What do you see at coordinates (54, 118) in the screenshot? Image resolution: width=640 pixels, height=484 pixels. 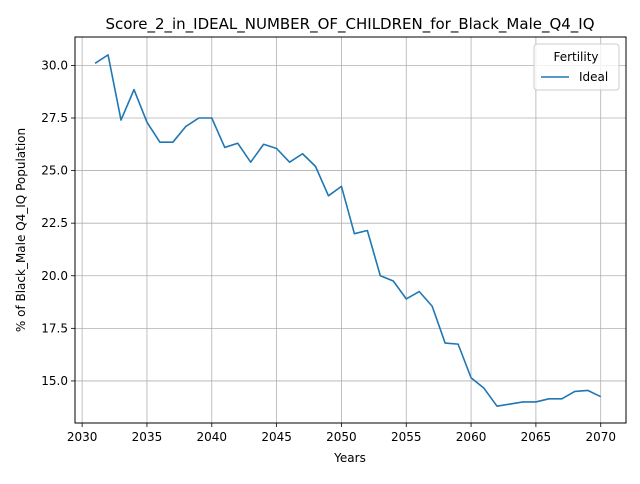 I see `y-tick-label: 27.5` at bounding box center [54, 118].